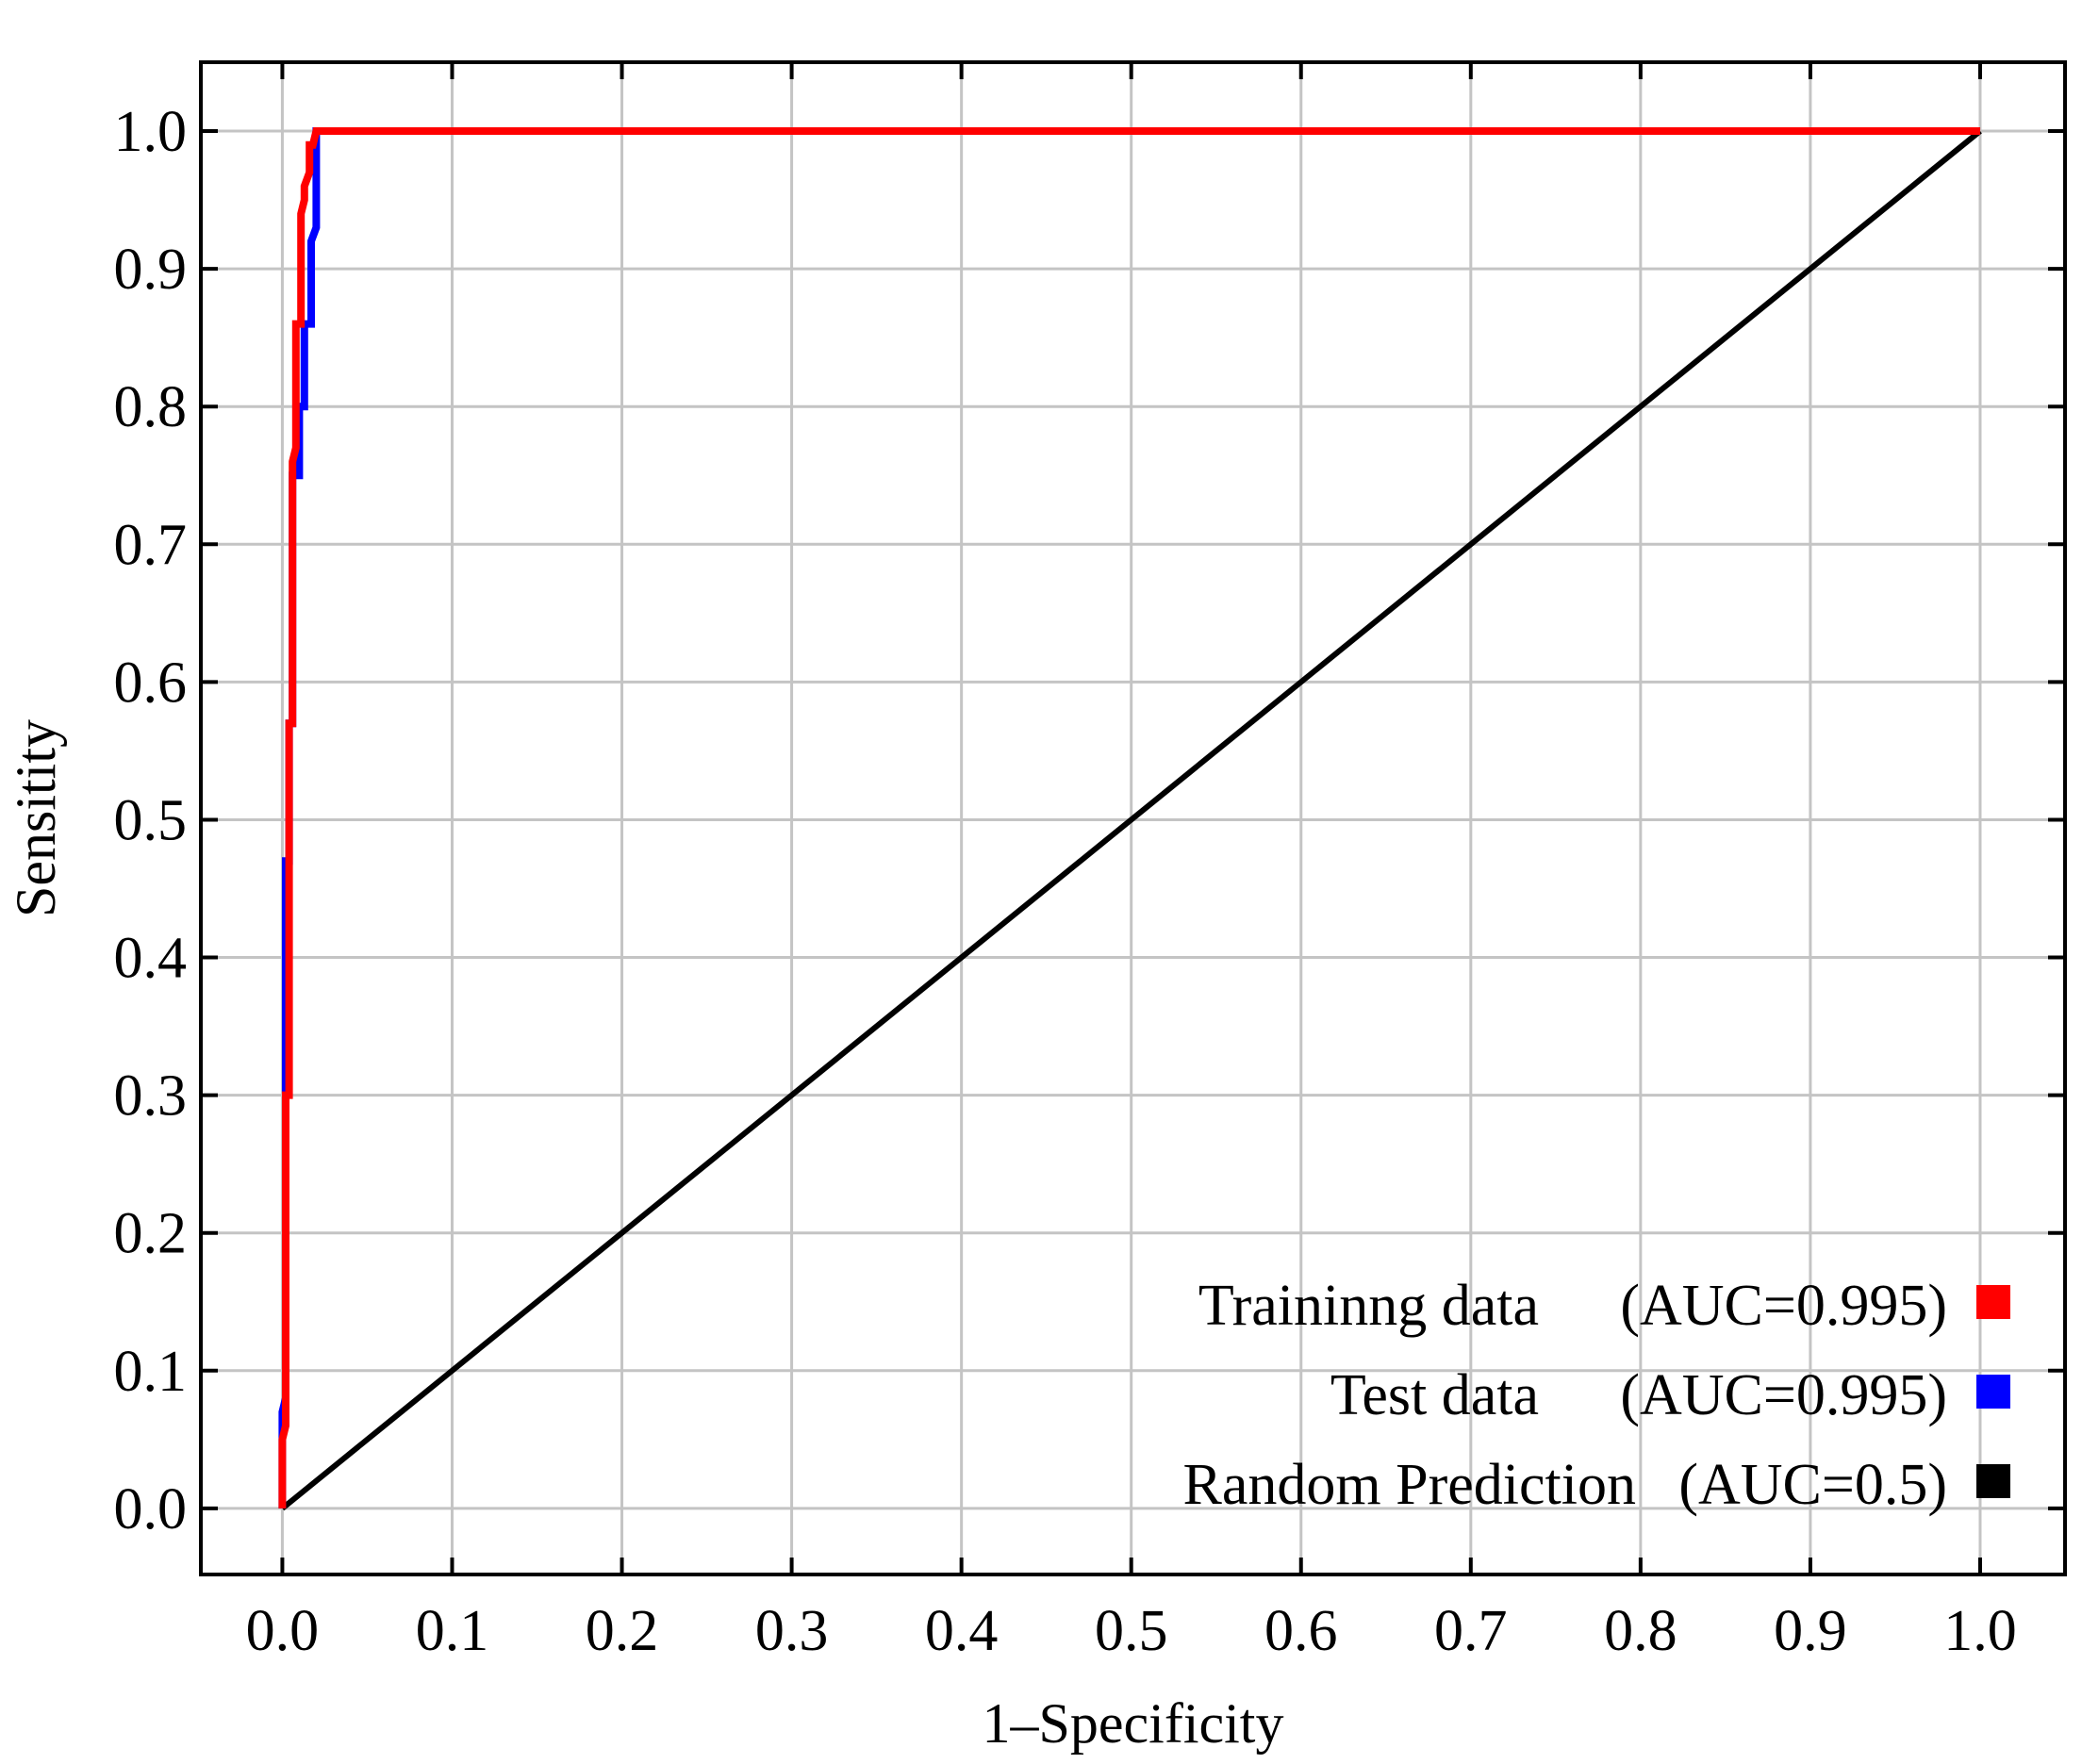 The width and height of the screenshot is (2082, 1764). I want to click on y-tick-label: 0.1, so click(151, 1372).